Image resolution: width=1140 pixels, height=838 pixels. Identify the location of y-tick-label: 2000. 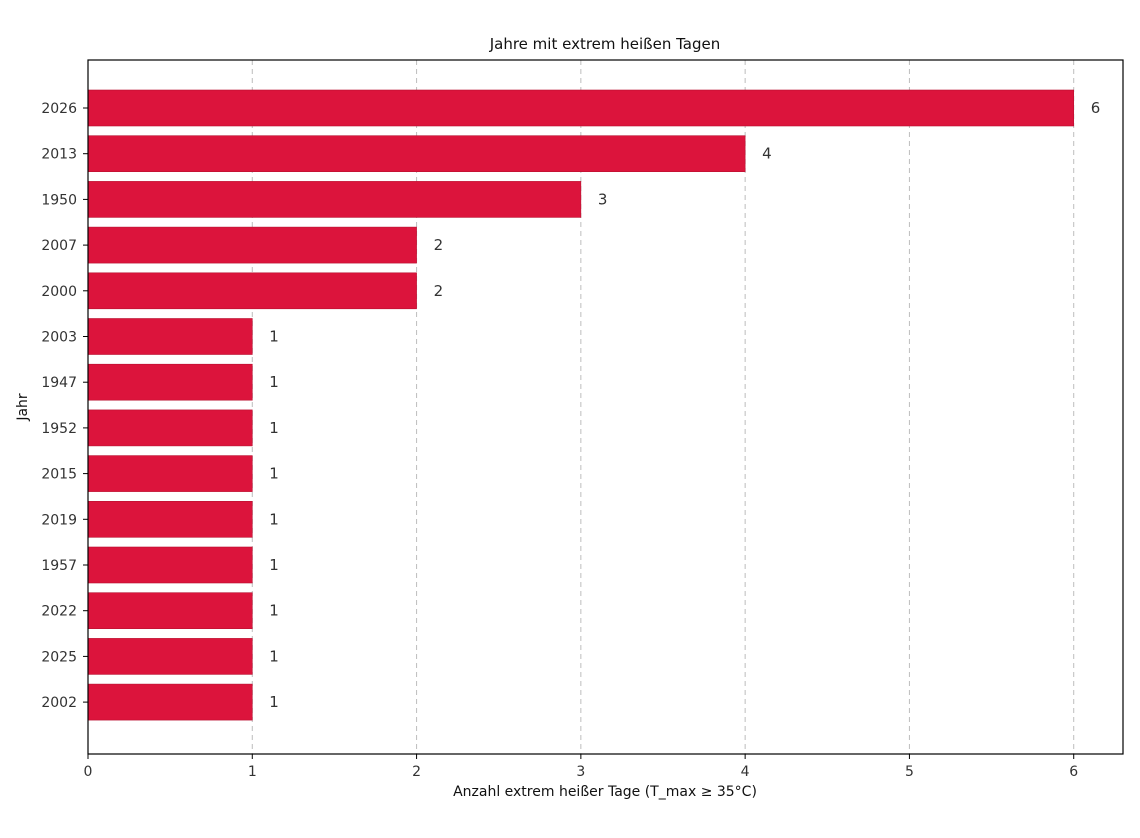
(59, 292).